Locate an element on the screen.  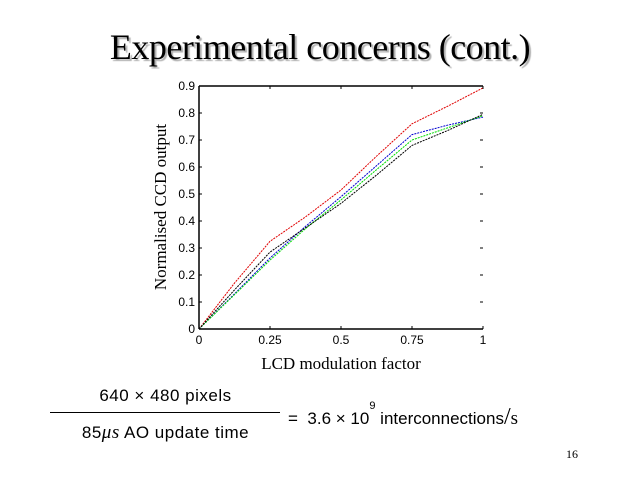
equation-result: = 3.6 × 109 interconnections/s is located at coordinates (403, 415).